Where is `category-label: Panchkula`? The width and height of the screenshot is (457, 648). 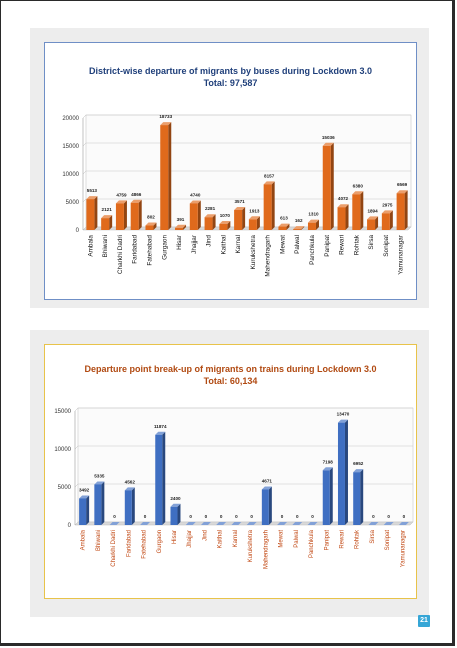 category-label: Panchkula is located at coordinates (312, 250).